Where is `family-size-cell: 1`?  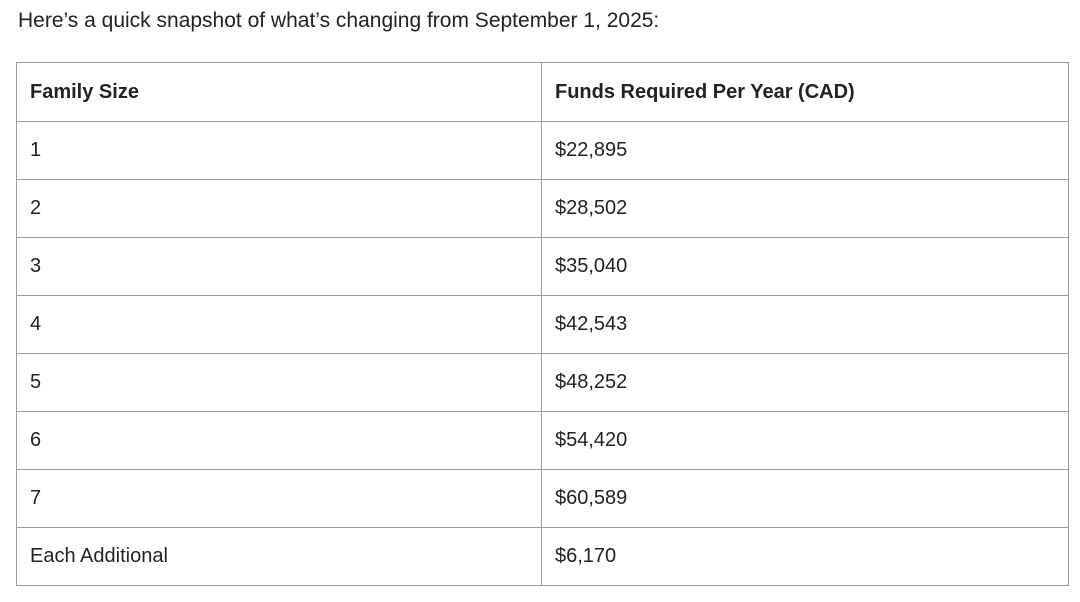 family-size-cell: 1 is located at coordinates (279, 150).